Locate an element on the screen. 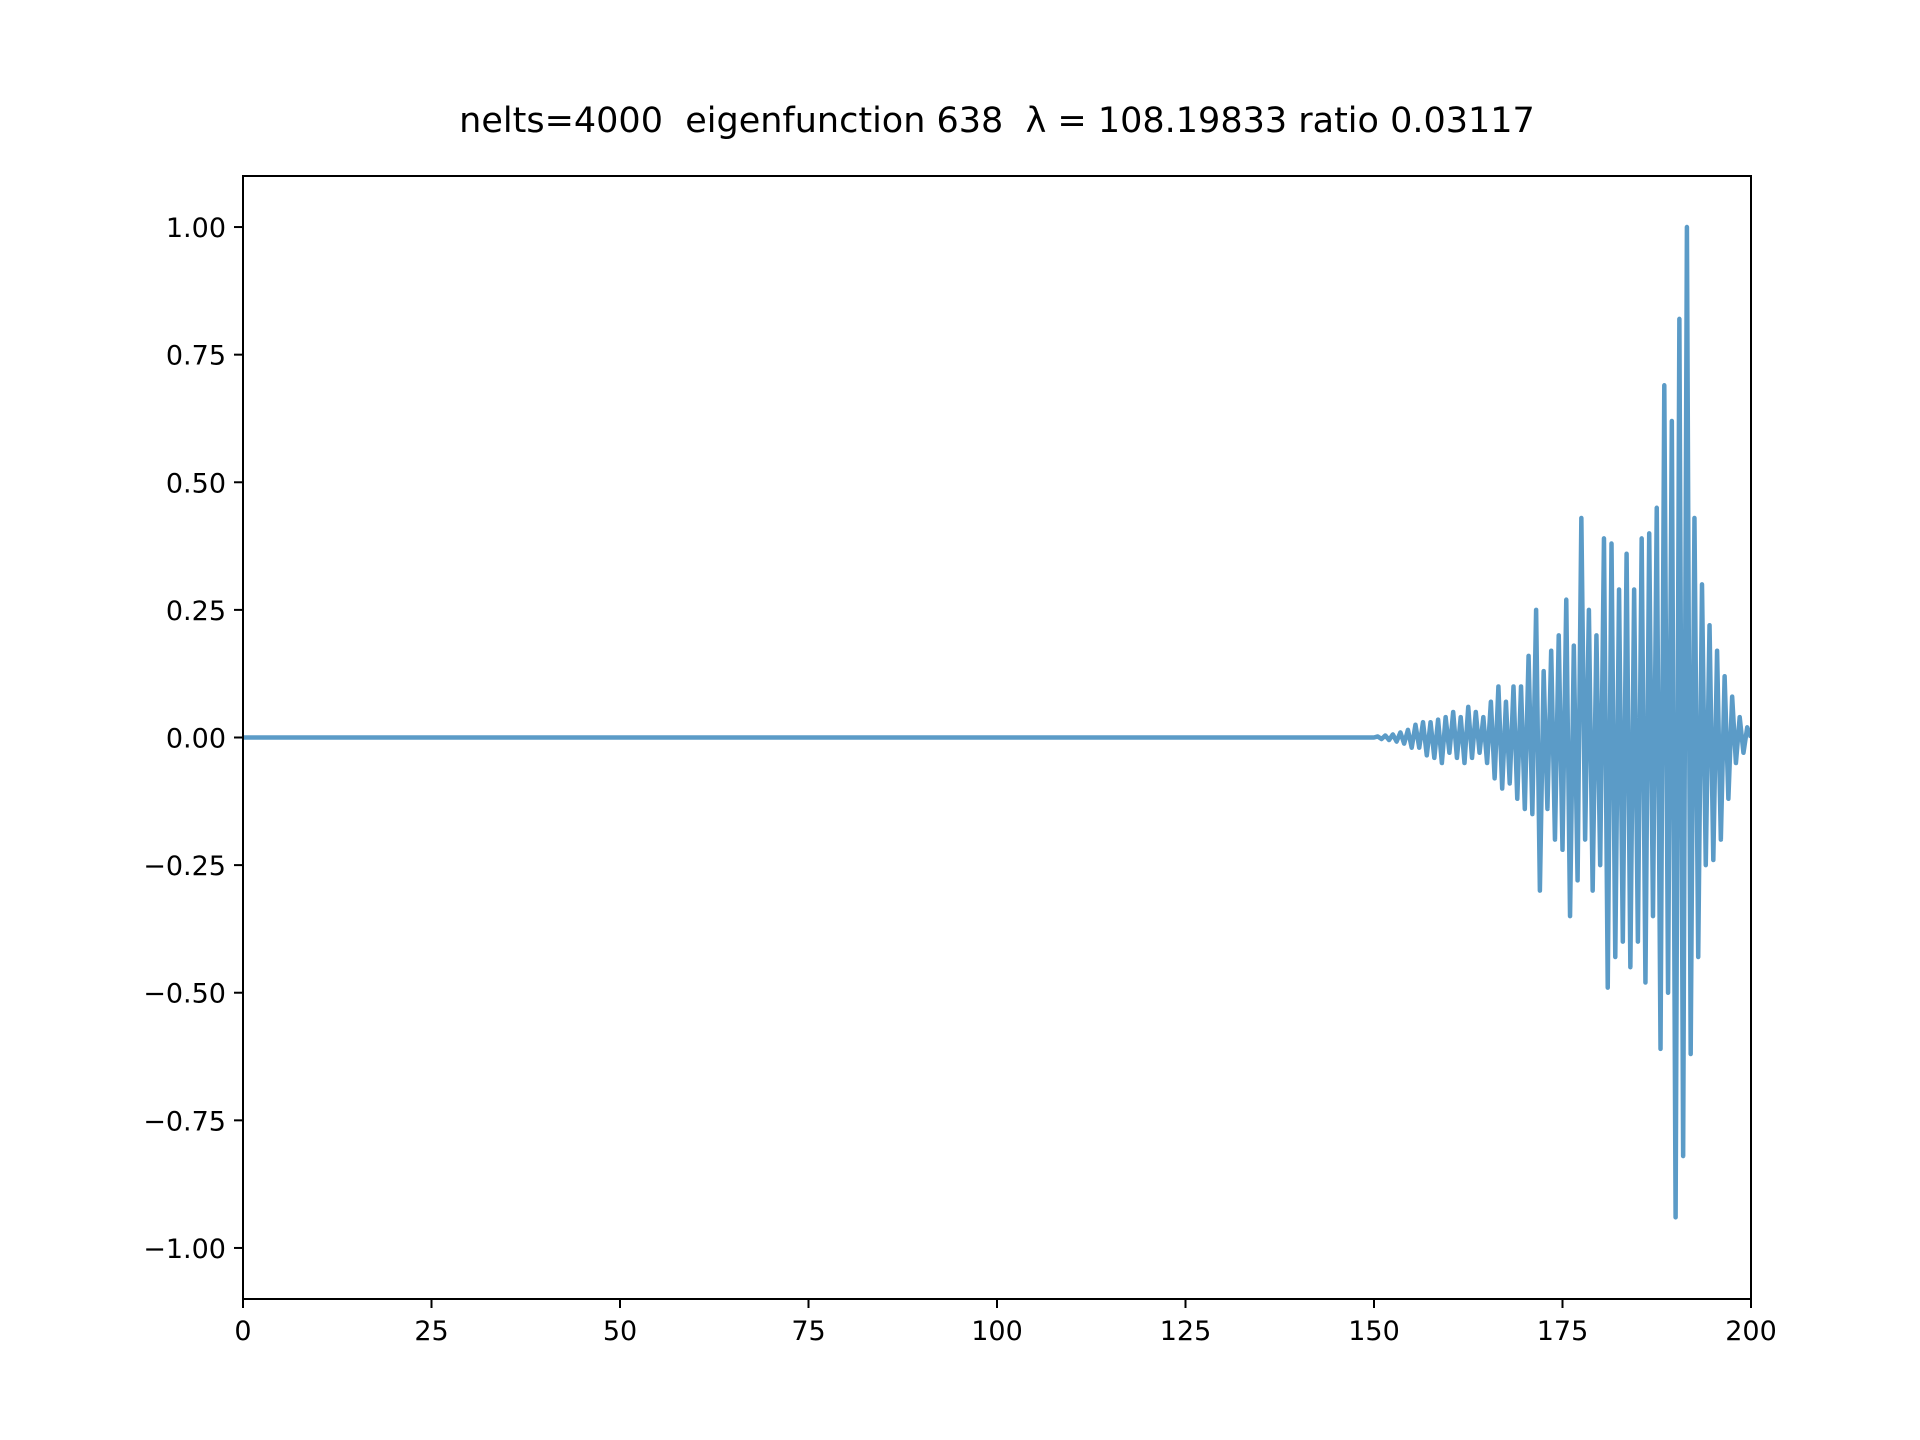 Image resolution: width=1920 pixels, height=1440 pixels. y-tick-label: 0.50 is located at coordinates (196, 483).